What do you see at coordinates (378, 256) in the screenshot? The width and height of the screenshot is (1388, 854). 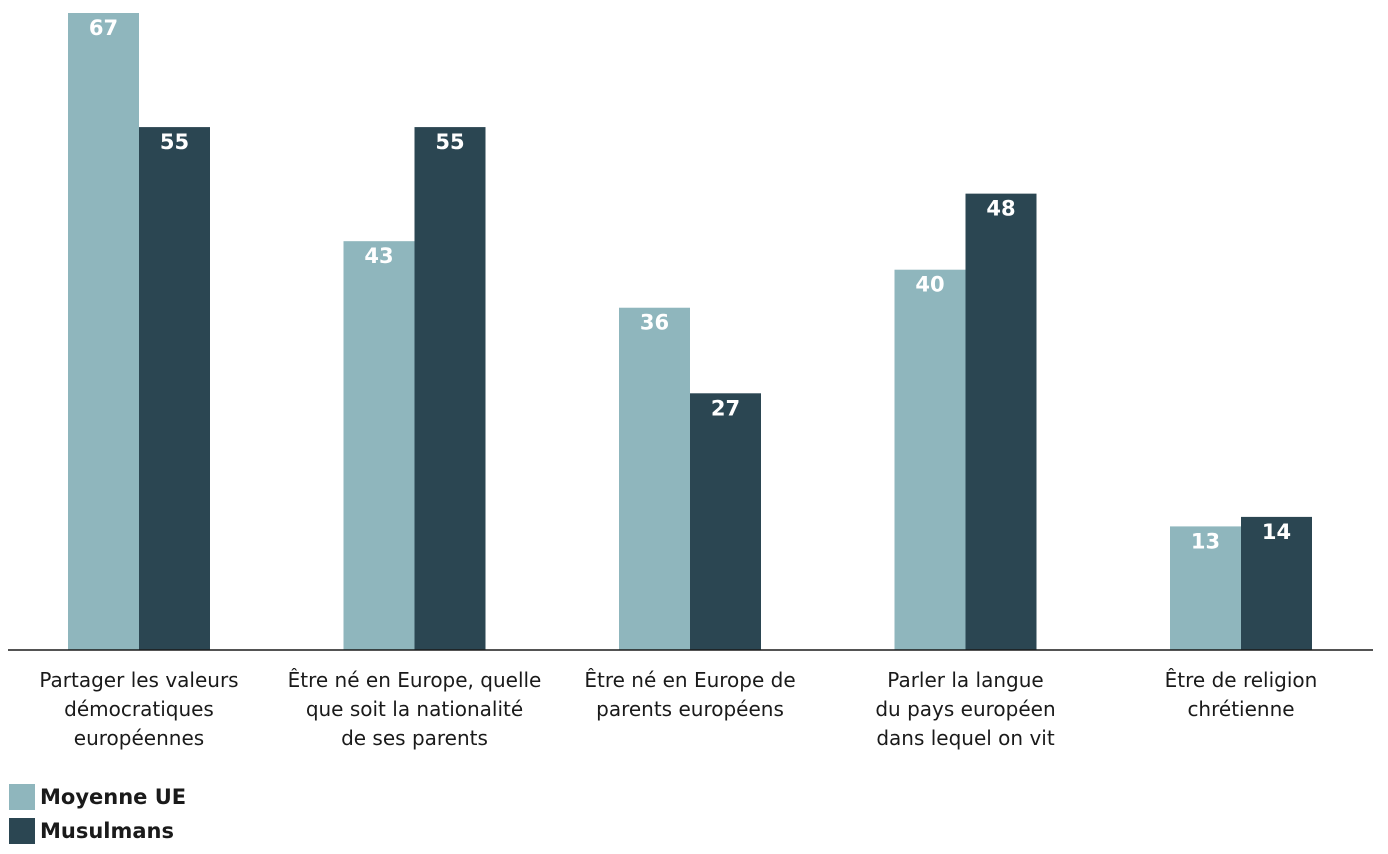 I see `value-label-moyenne-ue-1: 43` at bounding box center [378, 256].